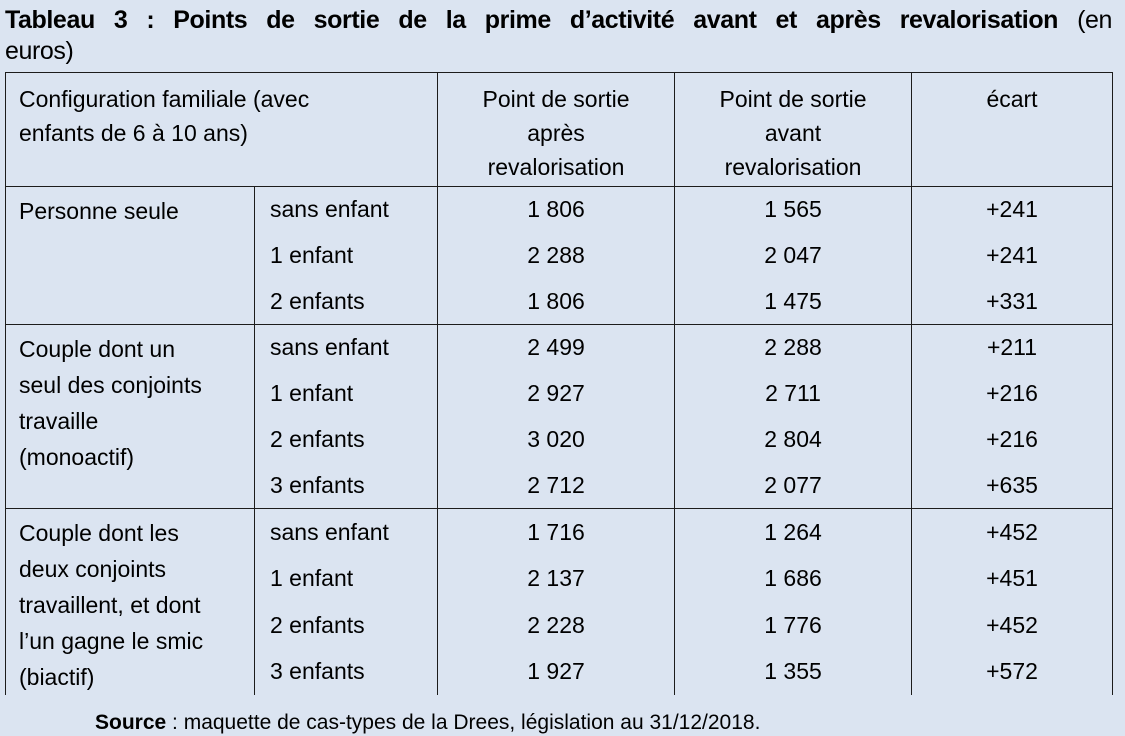  Describe the element at coordinates (1012, 671) in the screenshot. I see `cell-ecart: +572` at that location.